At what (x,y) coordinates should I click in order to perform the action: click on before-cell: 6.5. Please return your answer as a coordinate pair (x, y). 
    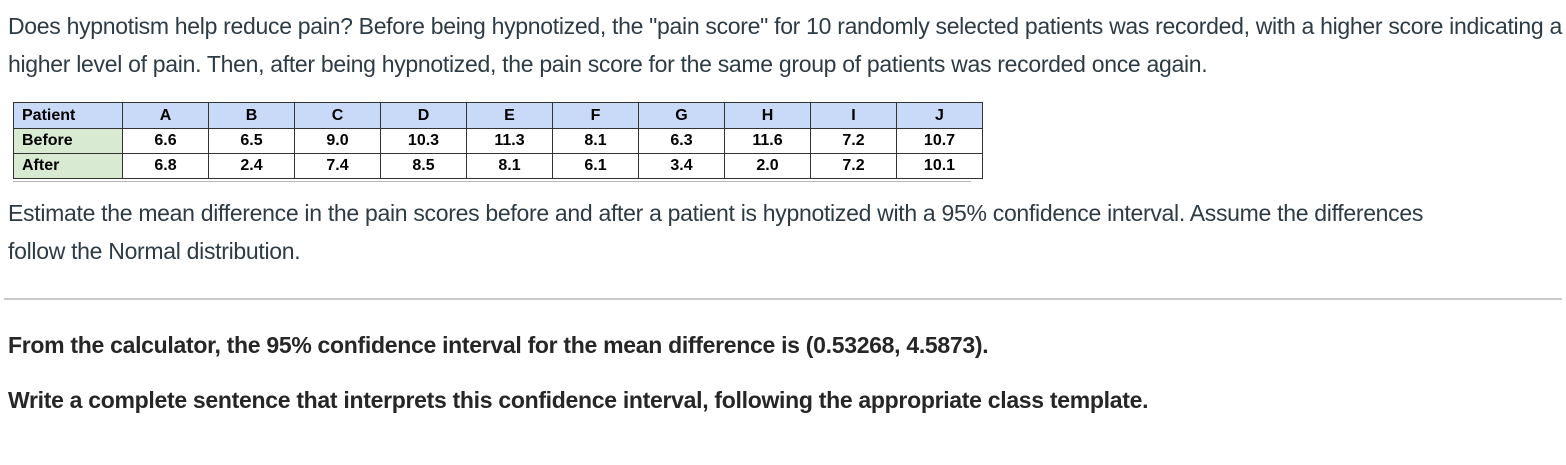
    Looking at the image, I should click on (251, 141).